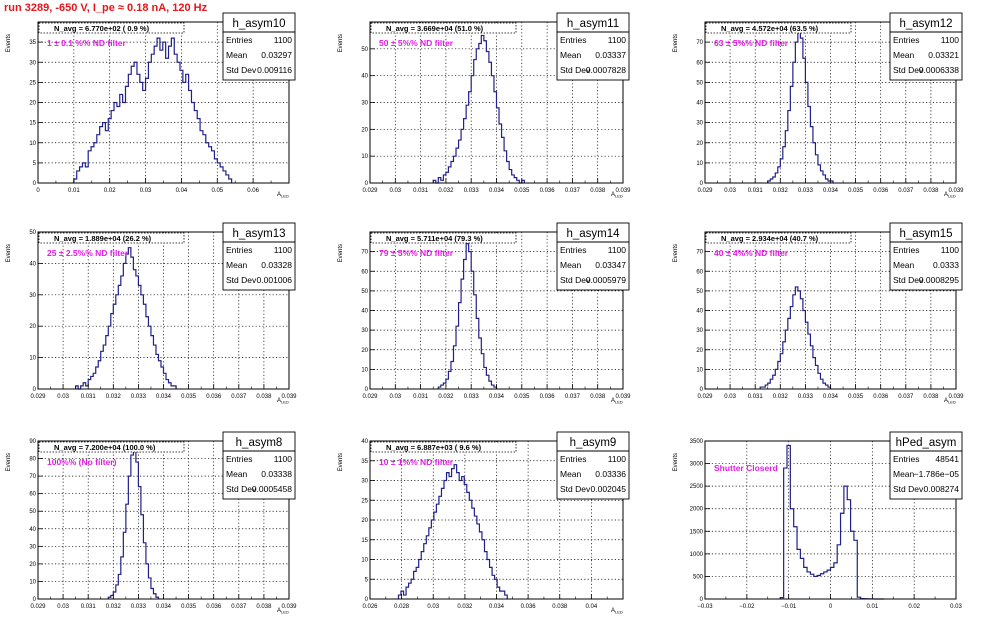  What do you see at coordinates (751, 43) in the screenshot?
I see `filter-note: 63 ± 5%% ND filter` at bounding box center [751, 43].